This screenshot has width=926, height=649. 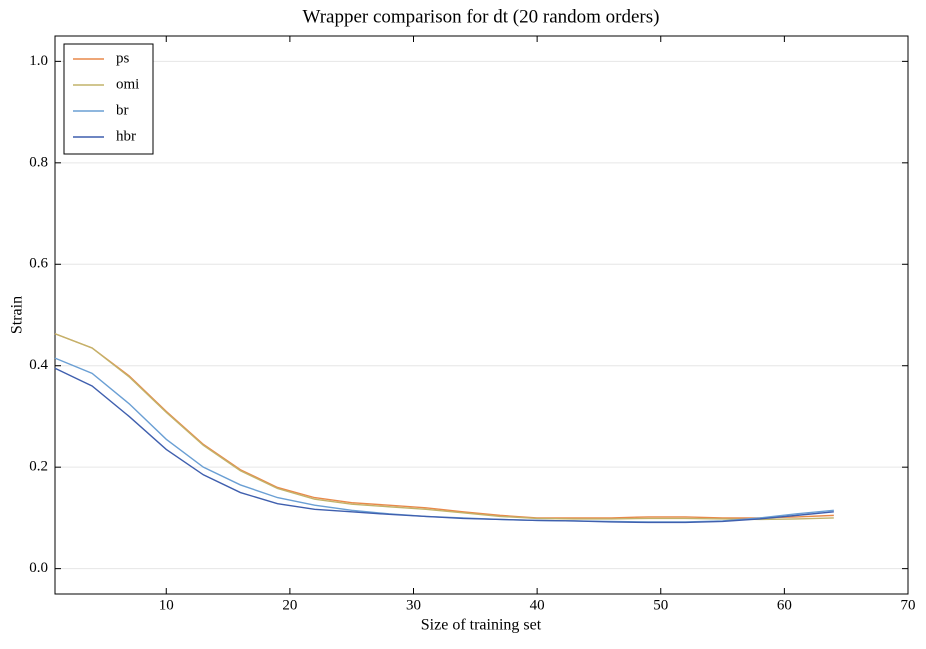 I want to click on y-tick-label: 0.0, so click(x=38, y=568).